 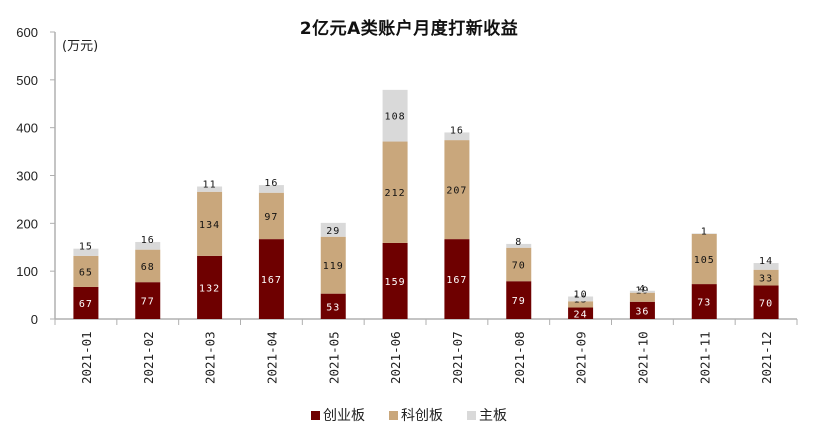 I want to click on data-label: 77, so click(x=148, y=302).